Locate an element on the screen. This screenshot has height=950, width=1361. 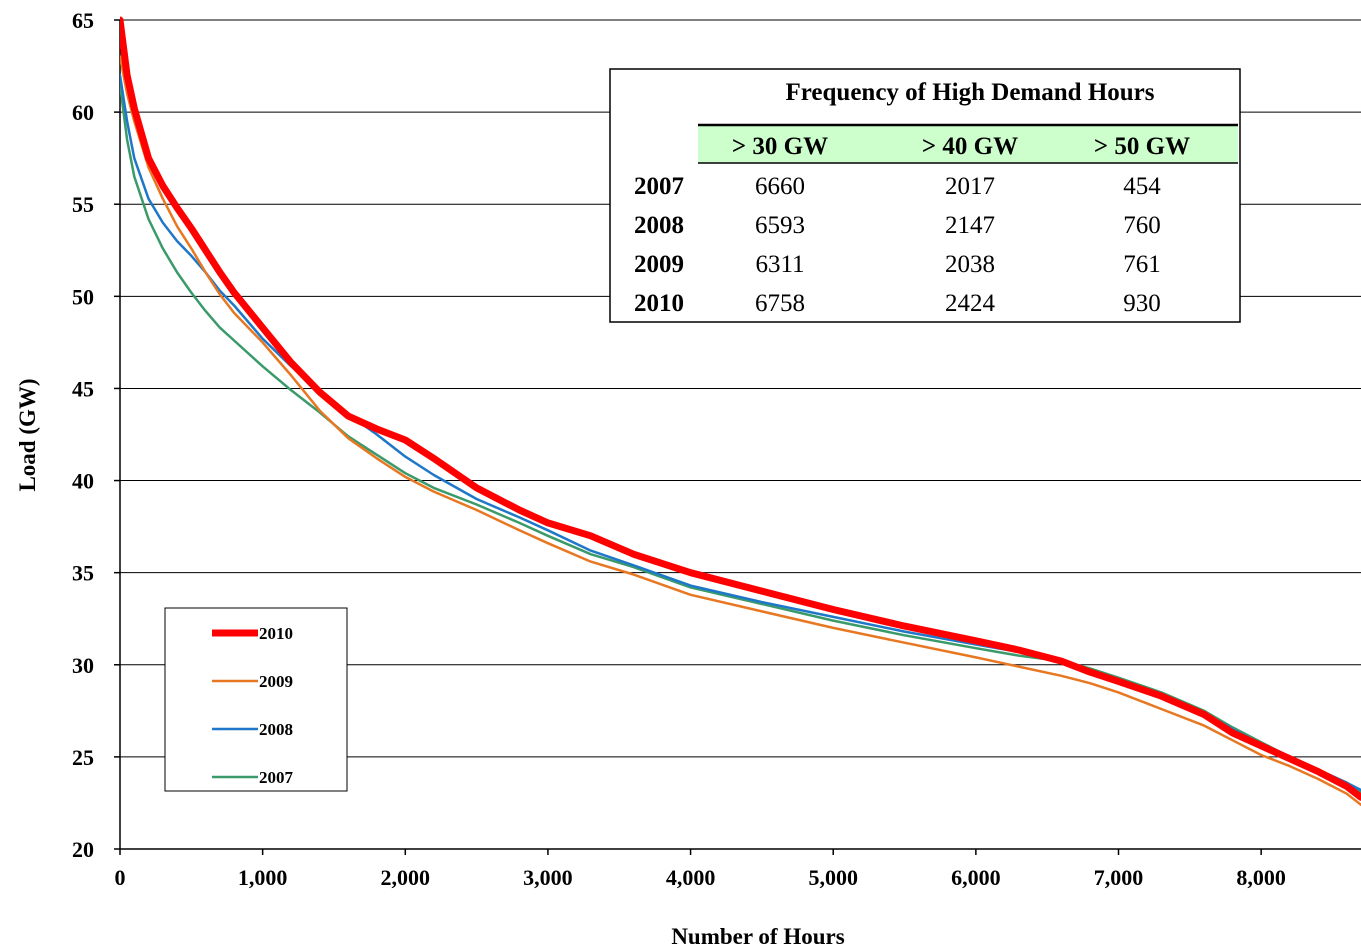
x-axis-title: Number of Hours is located at coordinates (757, 936).